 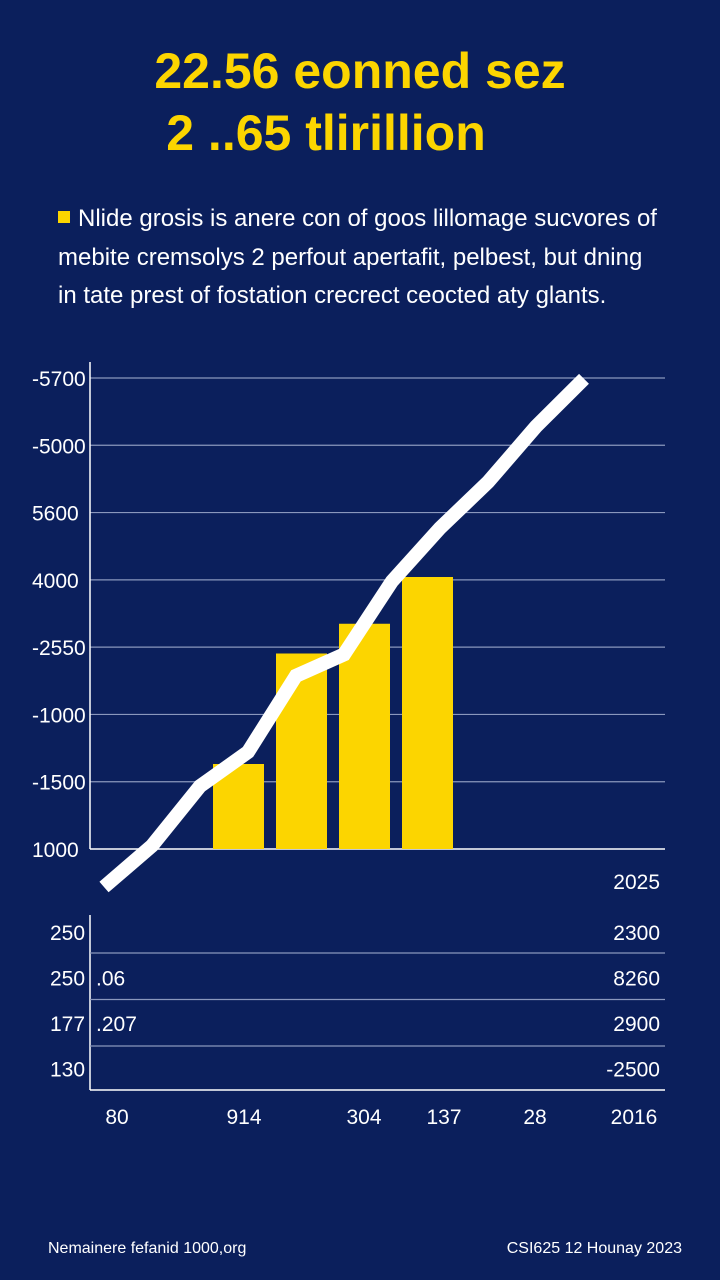 I want to click on y-tick-label: -2550, so click(x=59, y=648).